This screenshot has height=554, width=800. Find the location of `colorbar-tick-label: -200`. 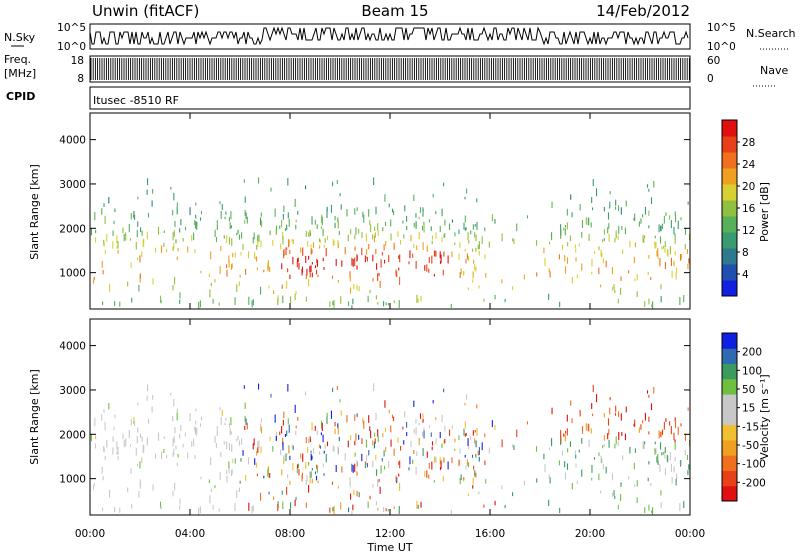

colorbar-tick-label: -200 is located at coordinates (754, 483).